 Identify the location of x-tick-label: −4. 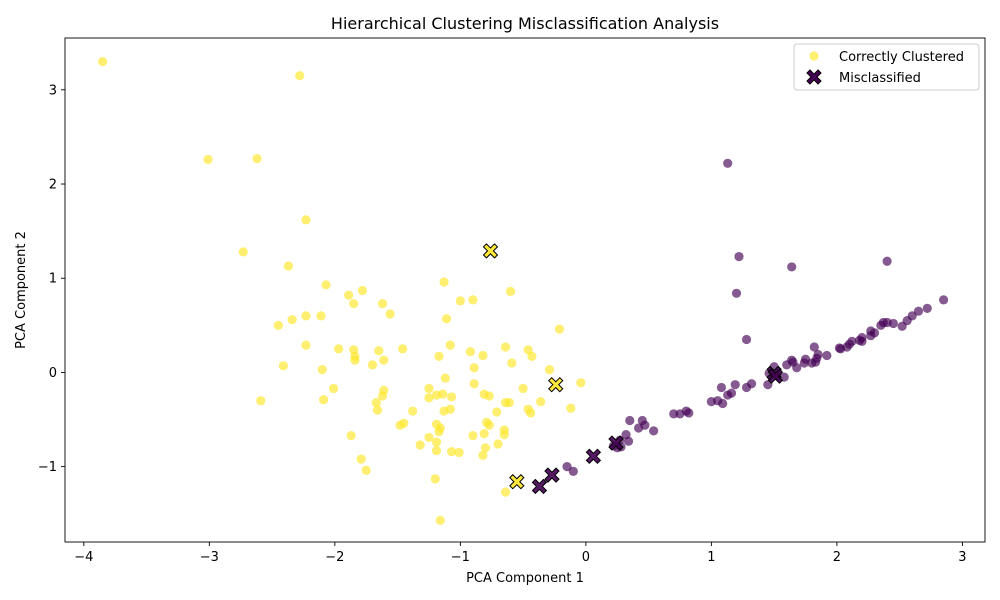
(83, 557).